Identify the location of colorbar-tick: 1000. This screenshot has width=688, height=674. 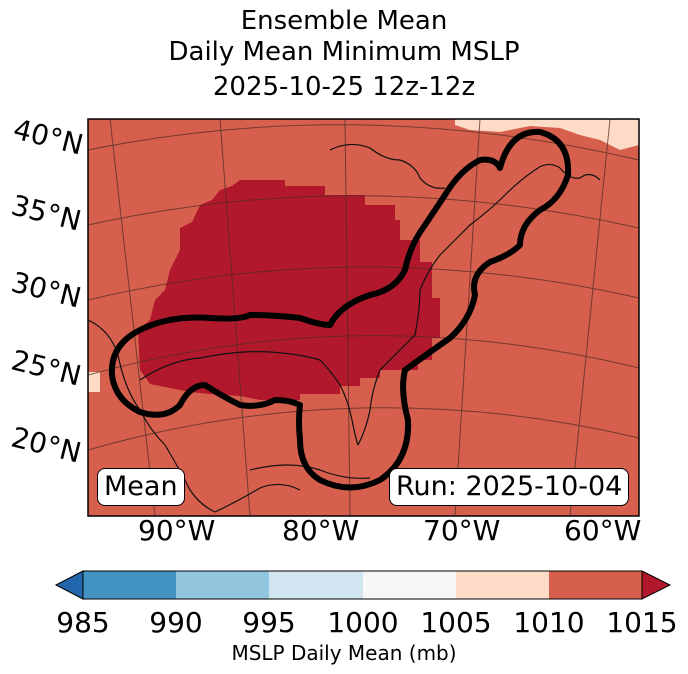
(363, 622).